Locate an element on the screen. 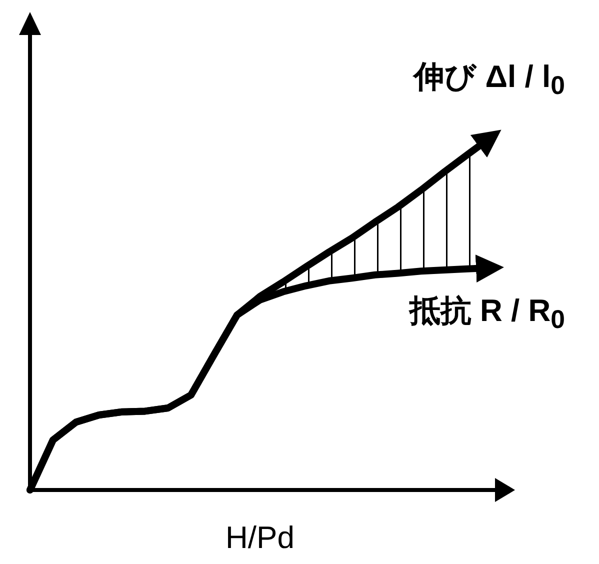 This screenshot has width=599, height=564. series-label: 抵抗 R / R$_{0}$ is located at coordinates (487, 314).